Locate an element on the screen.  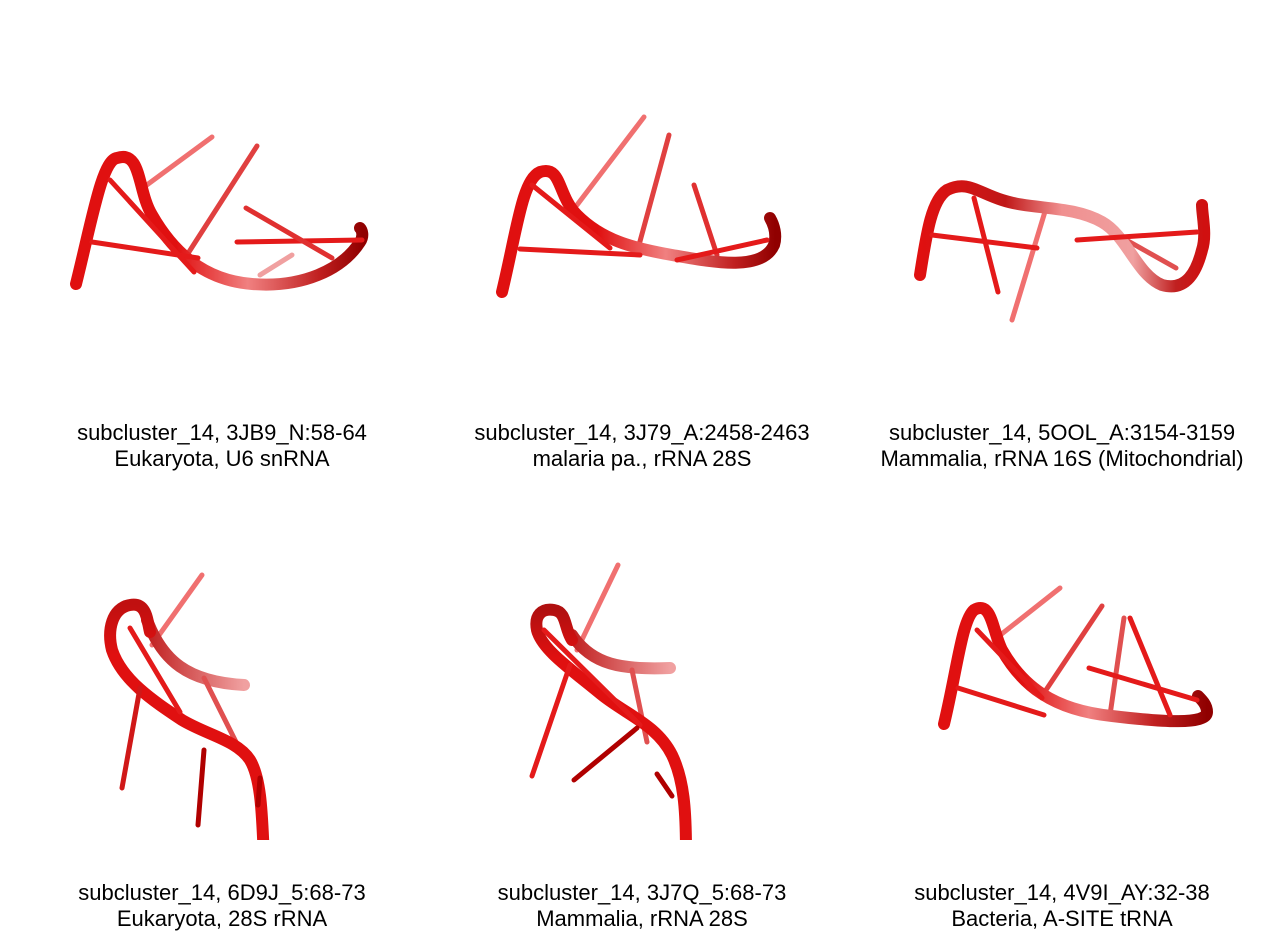
caption-subtitle: Bacteria, A-SITE tRNA is located at coordinates (1062, 918).